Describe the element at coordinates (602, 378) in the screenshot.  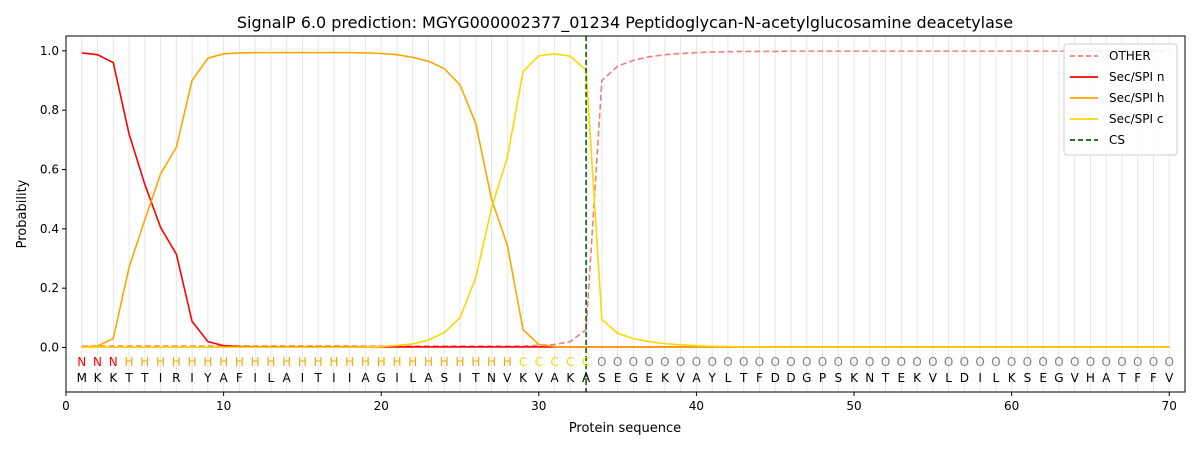
I see `residue-label: S` at that location.